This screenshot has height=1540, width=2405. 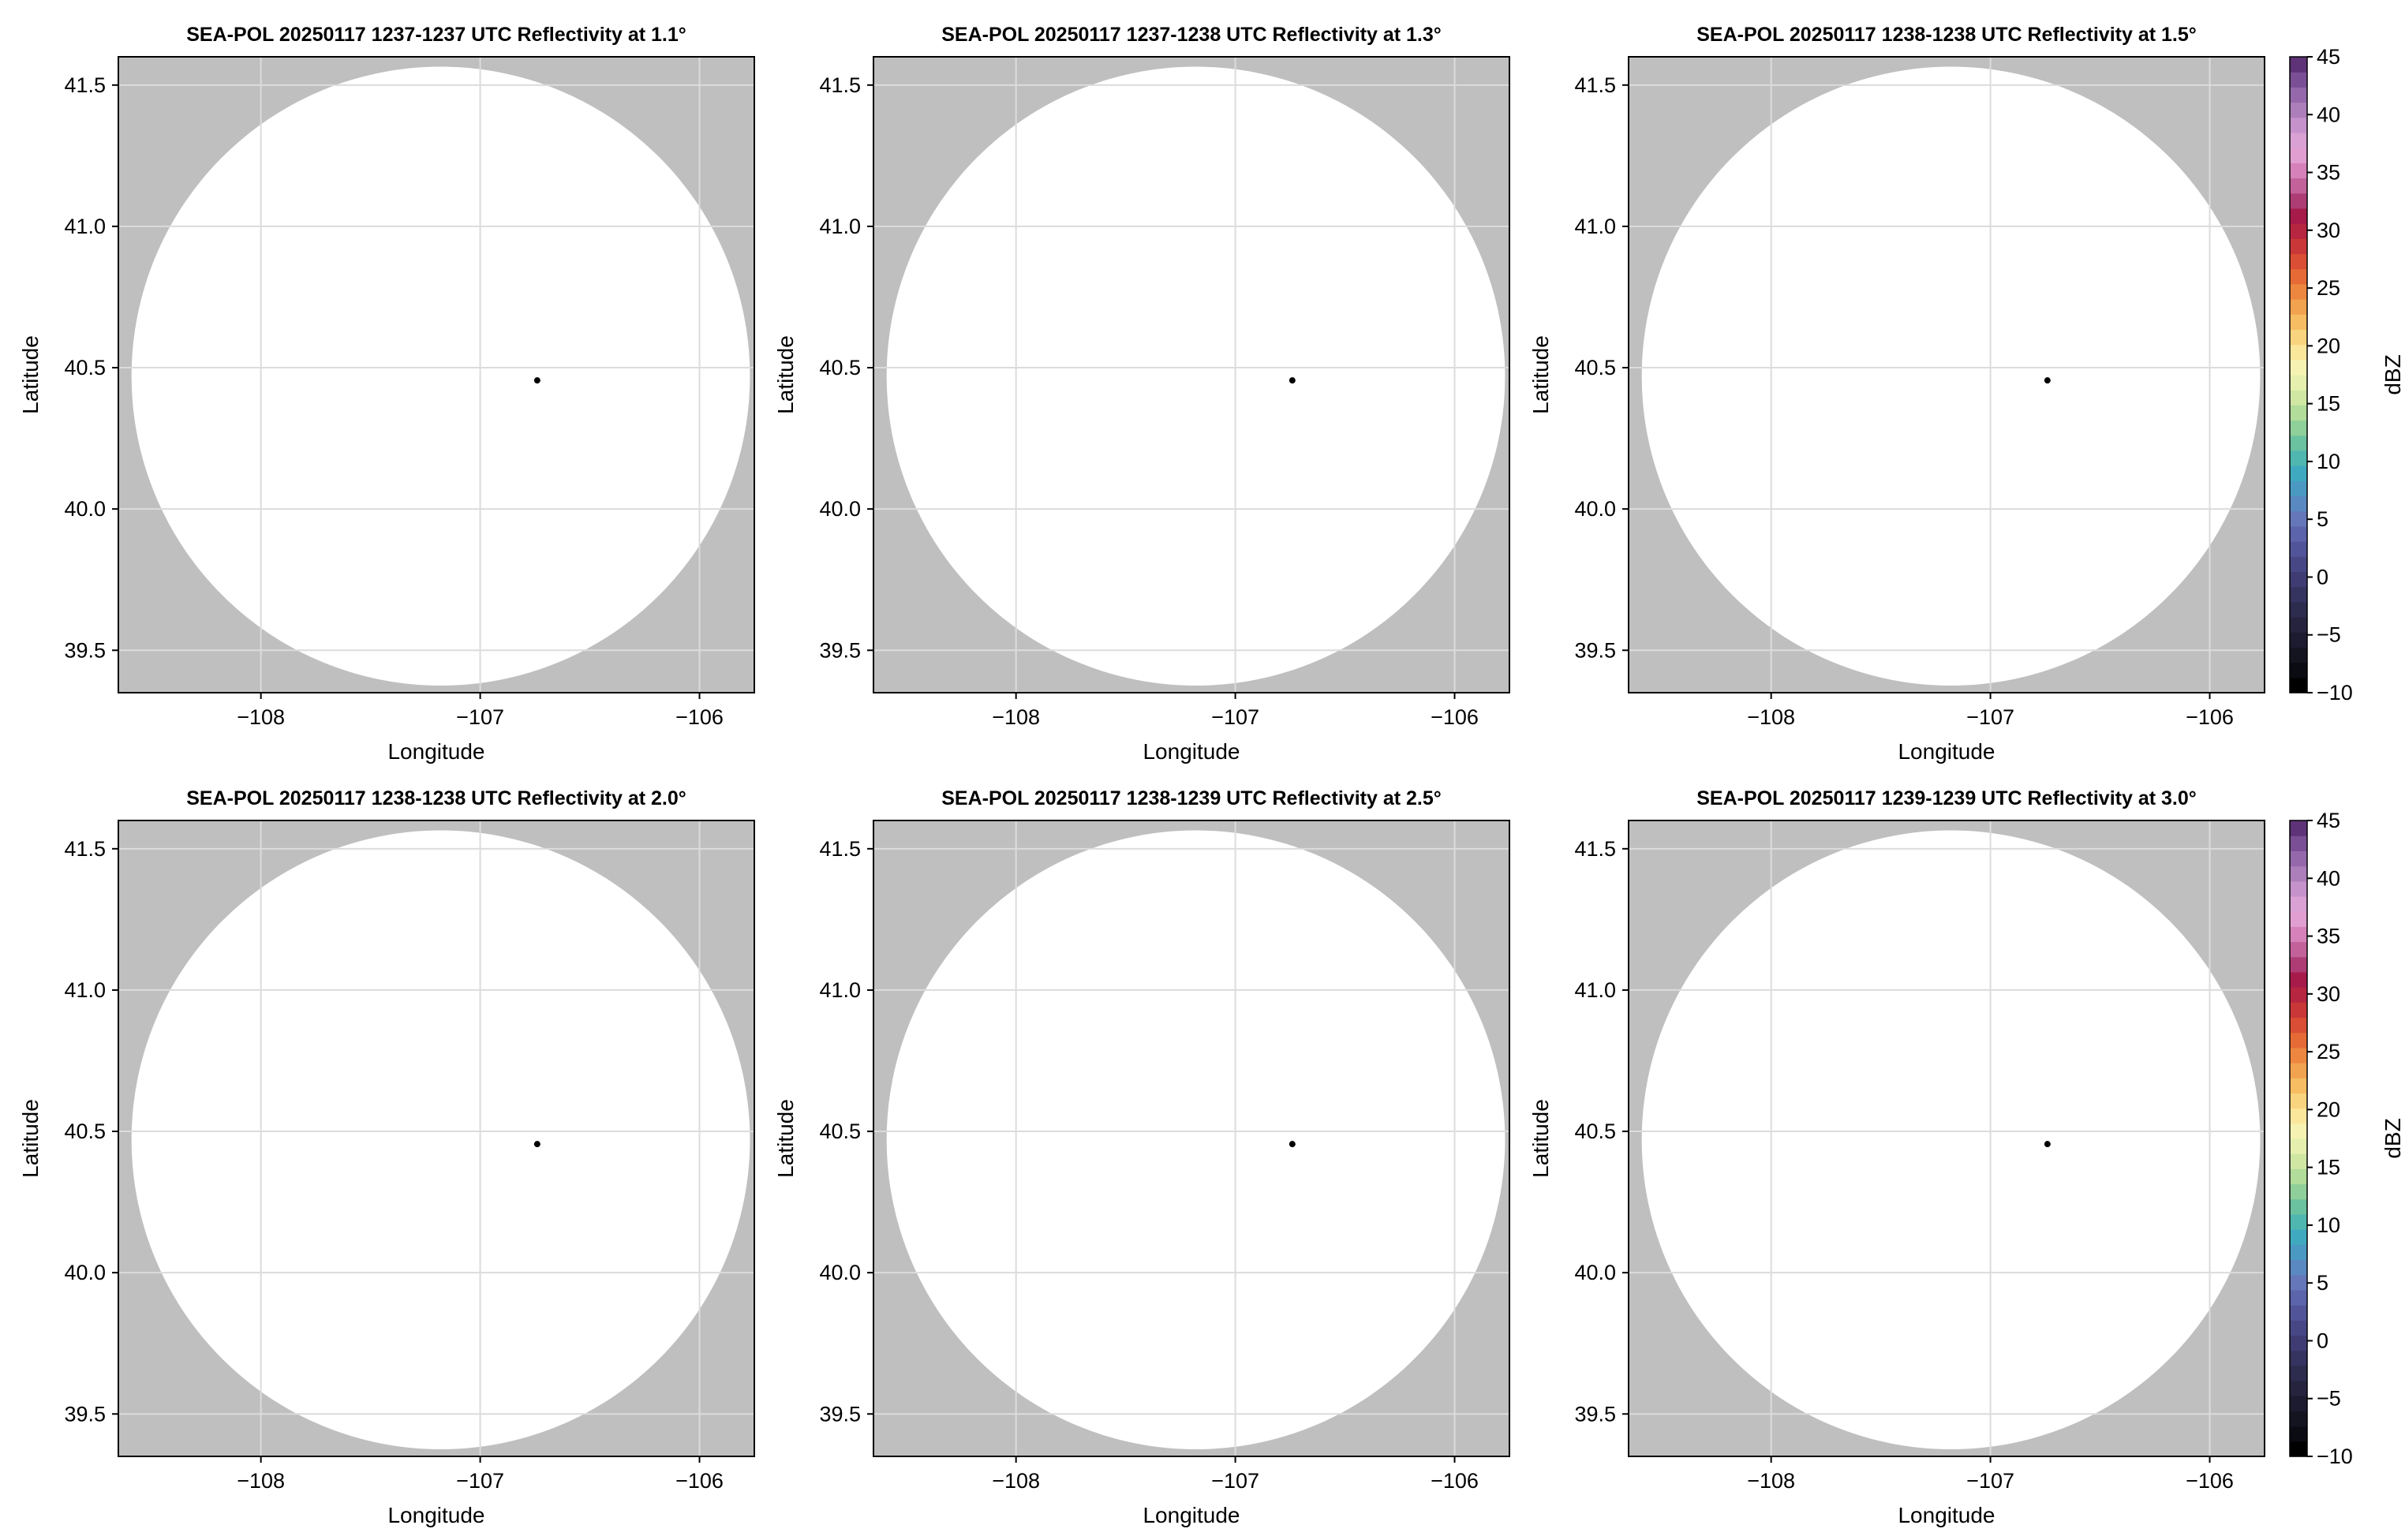 I want to click on colorbar-tick-label: 0, so click(x=2323, y=577).